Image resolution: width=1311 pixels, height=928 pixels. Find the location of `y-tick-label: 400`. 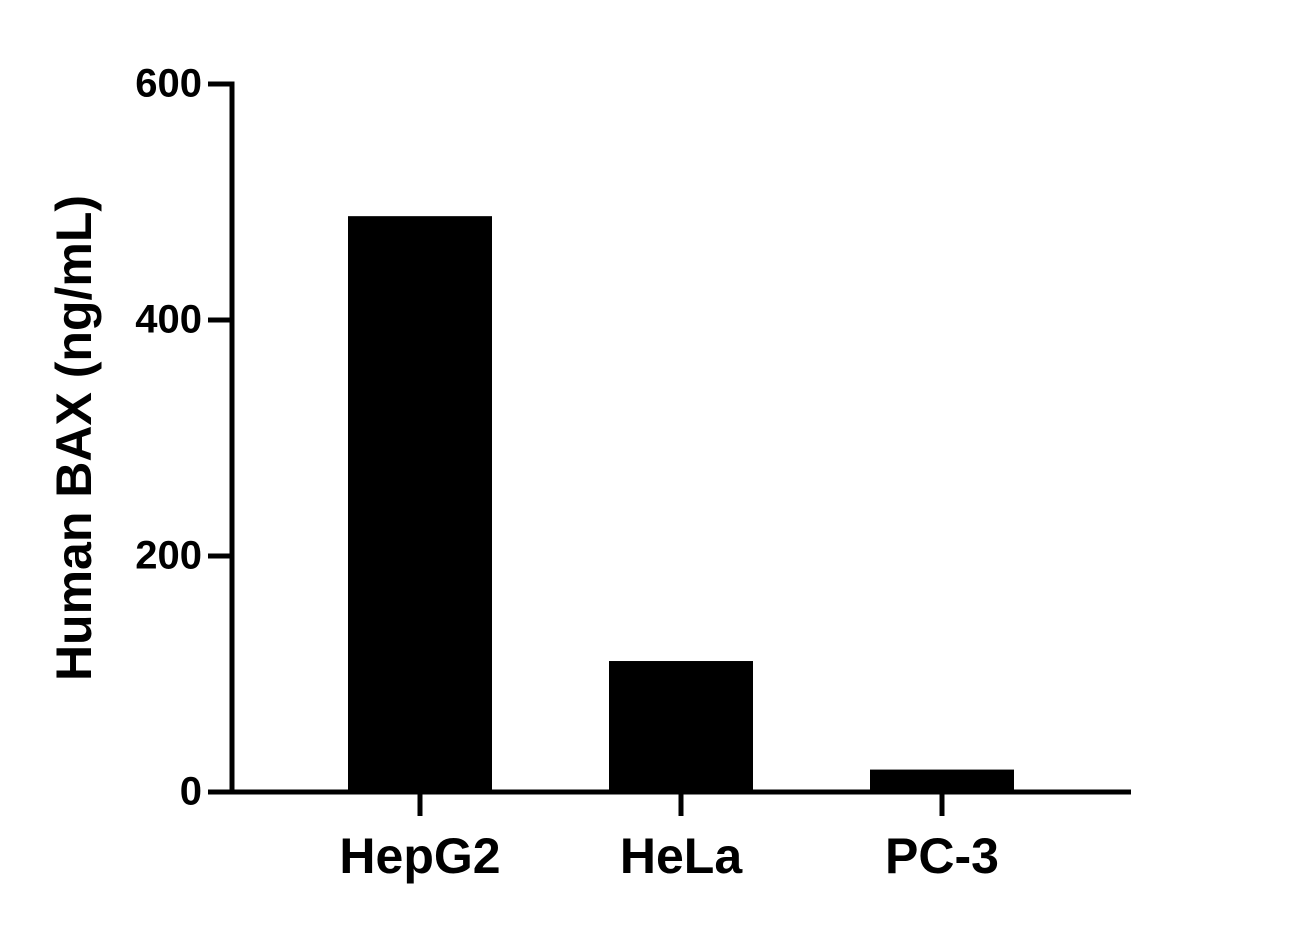

y-tick-label: 400 is located at coordinates (168, 320).